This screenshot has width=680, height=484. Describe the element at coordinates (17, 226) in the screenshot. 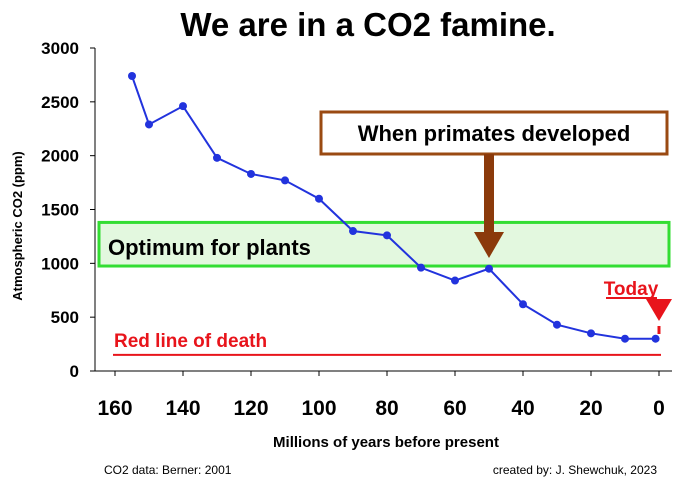

I see `y-axis-title: Atmospheric CO2 (ppm)` at that location.